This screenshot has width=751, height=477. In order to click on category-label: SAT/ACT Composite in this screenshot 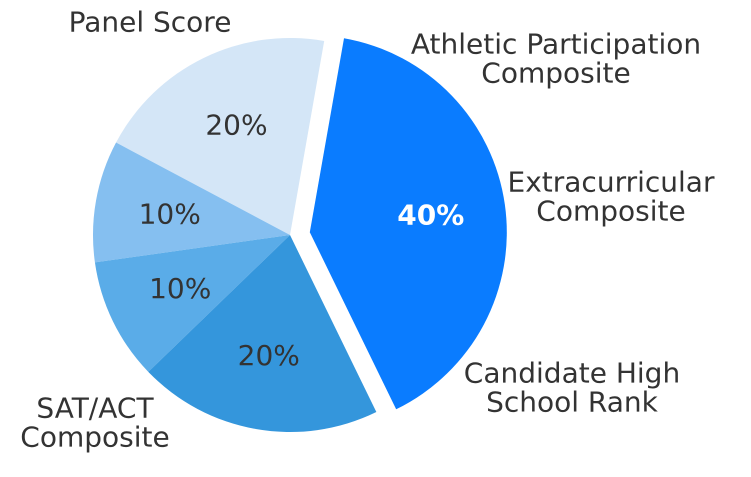, I will do `click(94, 423)`.